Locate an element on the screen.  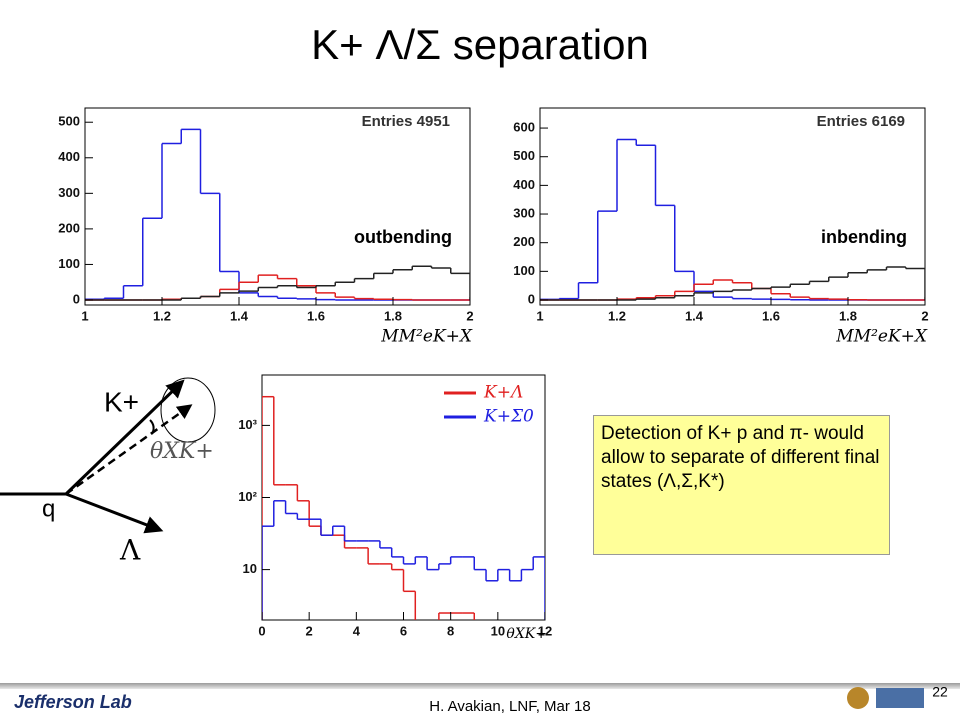
angle-label: θXK+ is located at coordinates (182, 451).